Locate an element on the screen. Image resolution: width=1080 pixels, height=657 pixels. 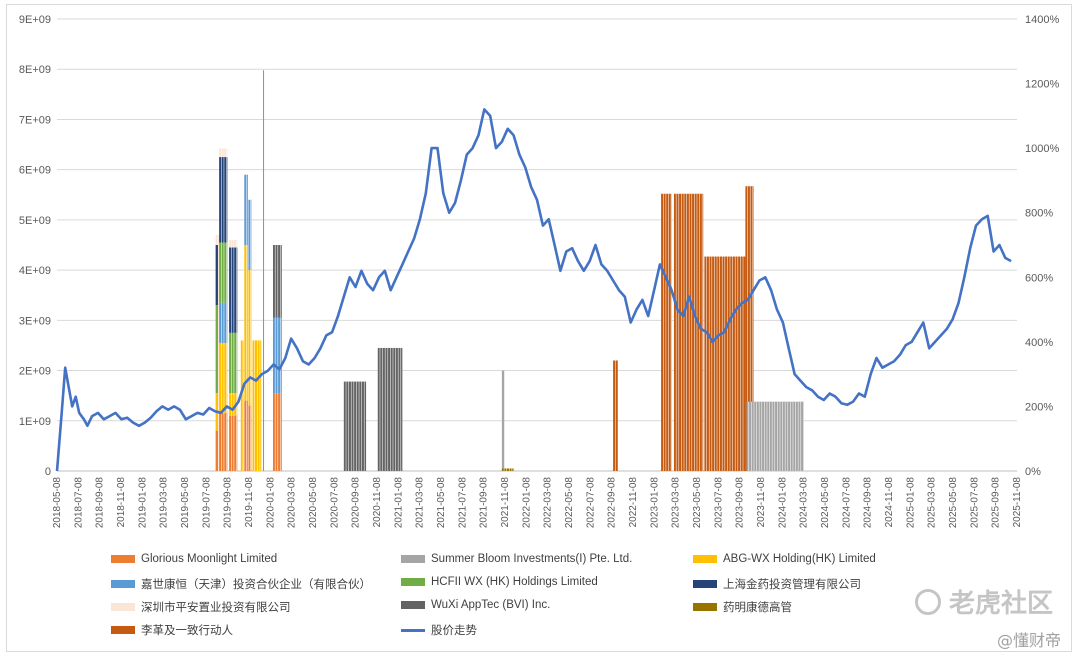
x-tick-label: 2025-09-08 is located at coordinates (996, 503).